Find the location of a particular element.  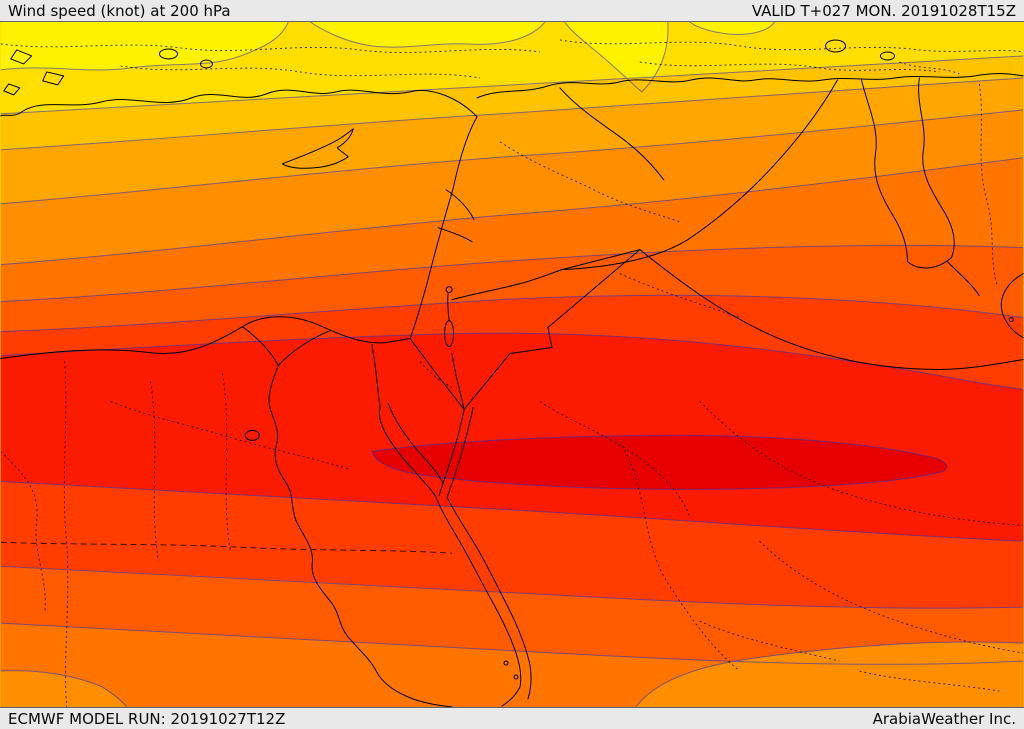

model-run-label: ECMWF MODEL RUN: 20191027T12Z is located at coordinates (147, 718).